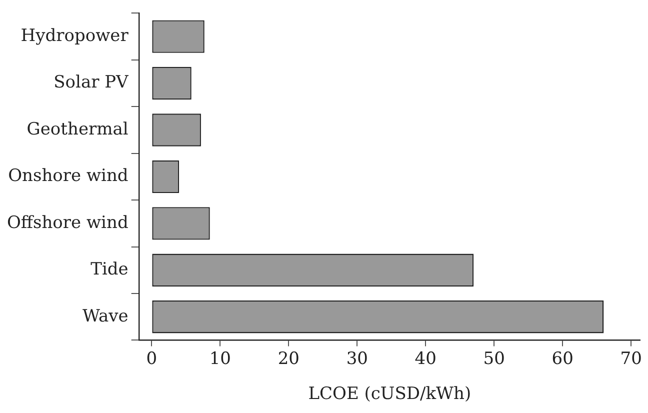  I want to click on y-tick-label: Tide, so click(109, 270).